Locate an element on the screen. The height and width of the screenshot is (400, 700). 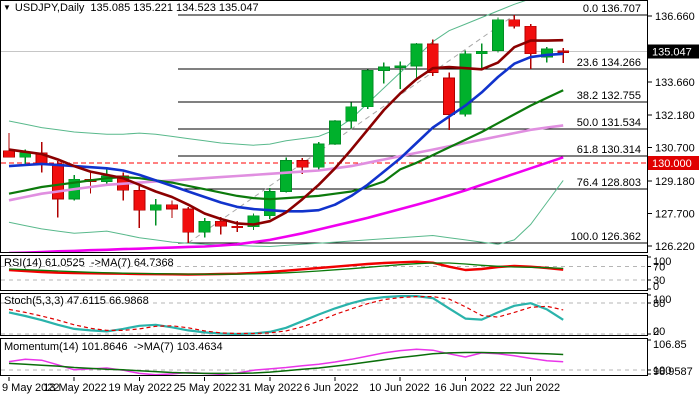
stoch-main-line is located at coordinates (286, 315).